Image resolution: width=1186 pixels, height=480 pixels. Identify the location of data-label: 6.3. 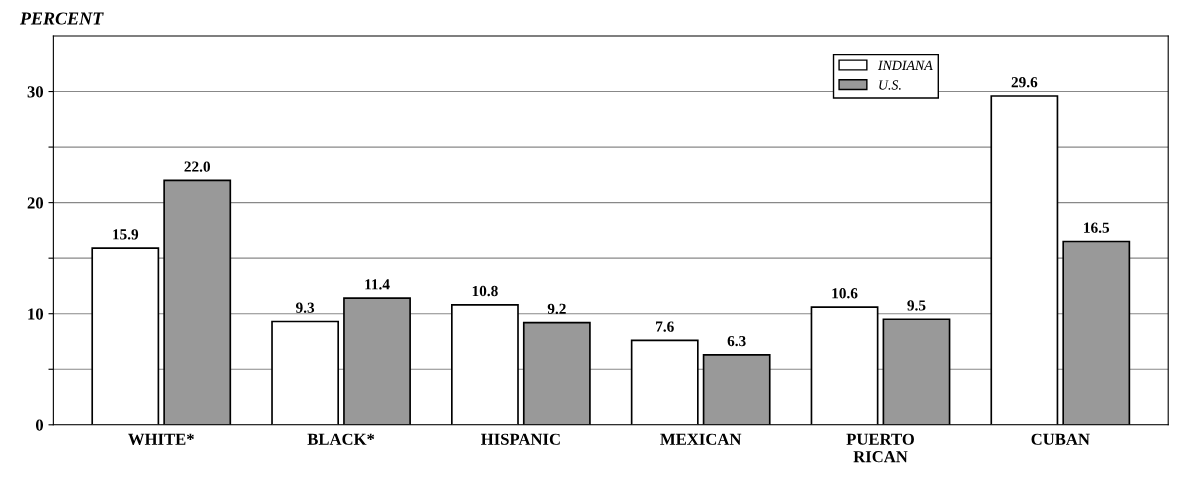
(736, 341).